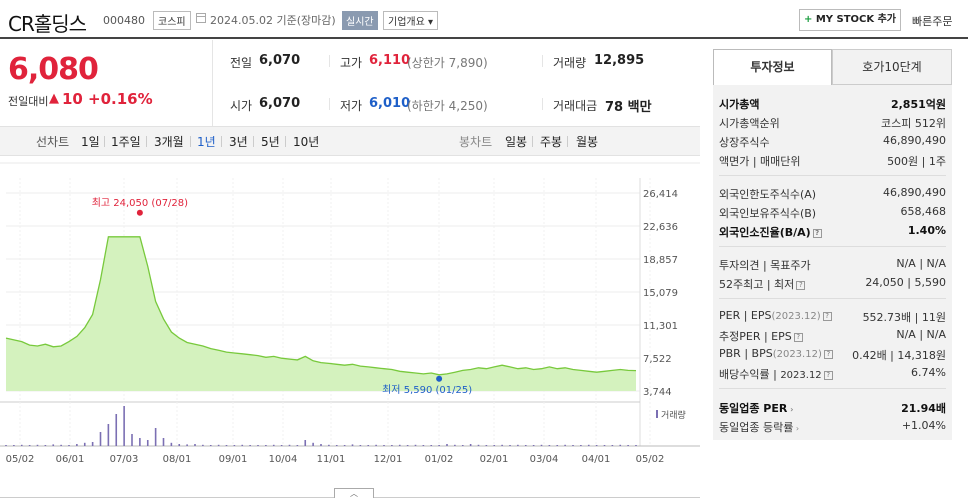 The height and width of the screenshot is (500, 968). I want to click on trade-amount-label: 거래대금, so click(575, 106).